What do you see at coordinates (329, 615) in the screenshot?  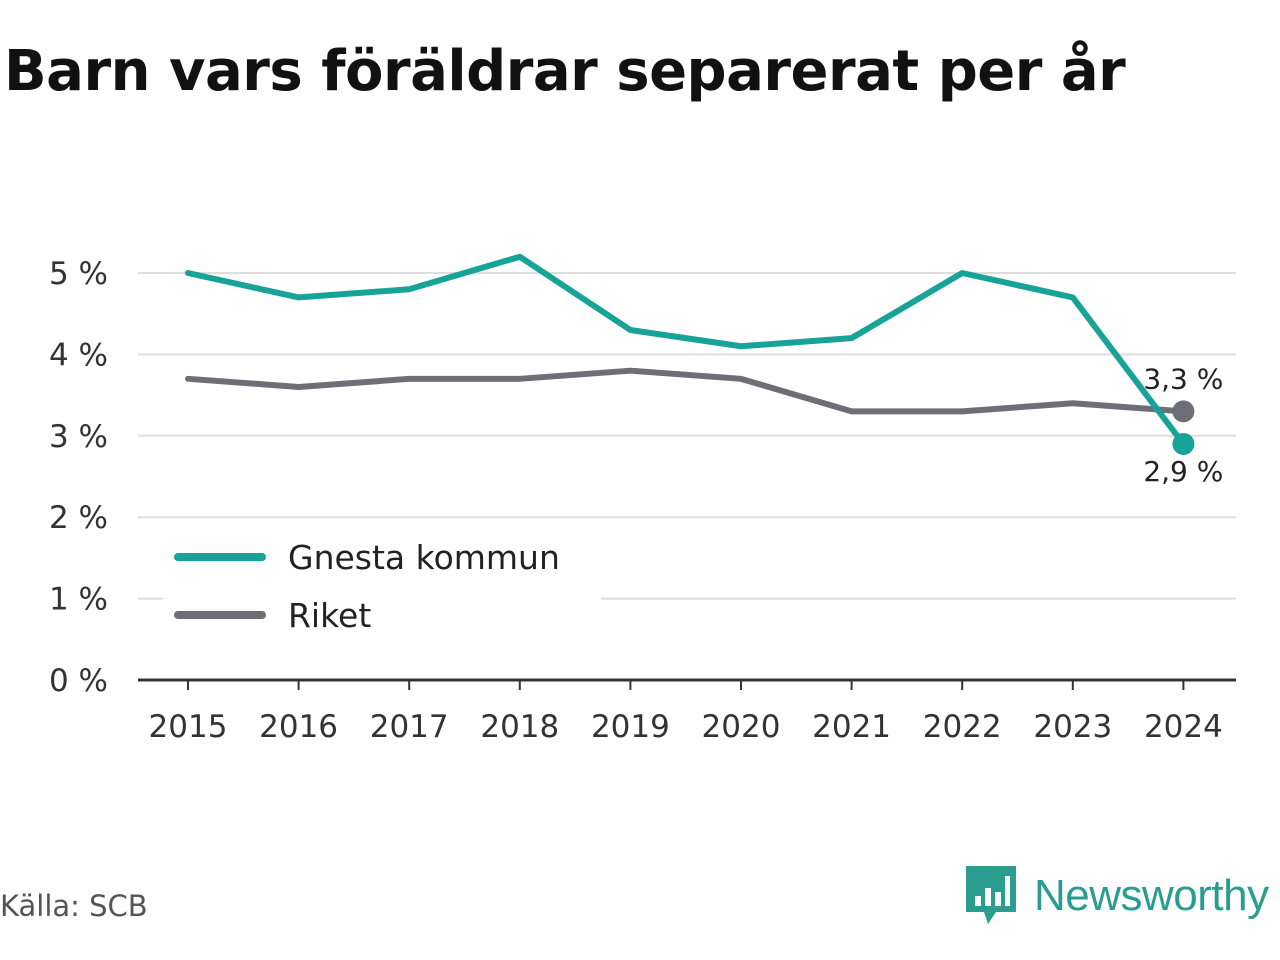 I see `legend-label: Riket` at bounding box center [329, 615].